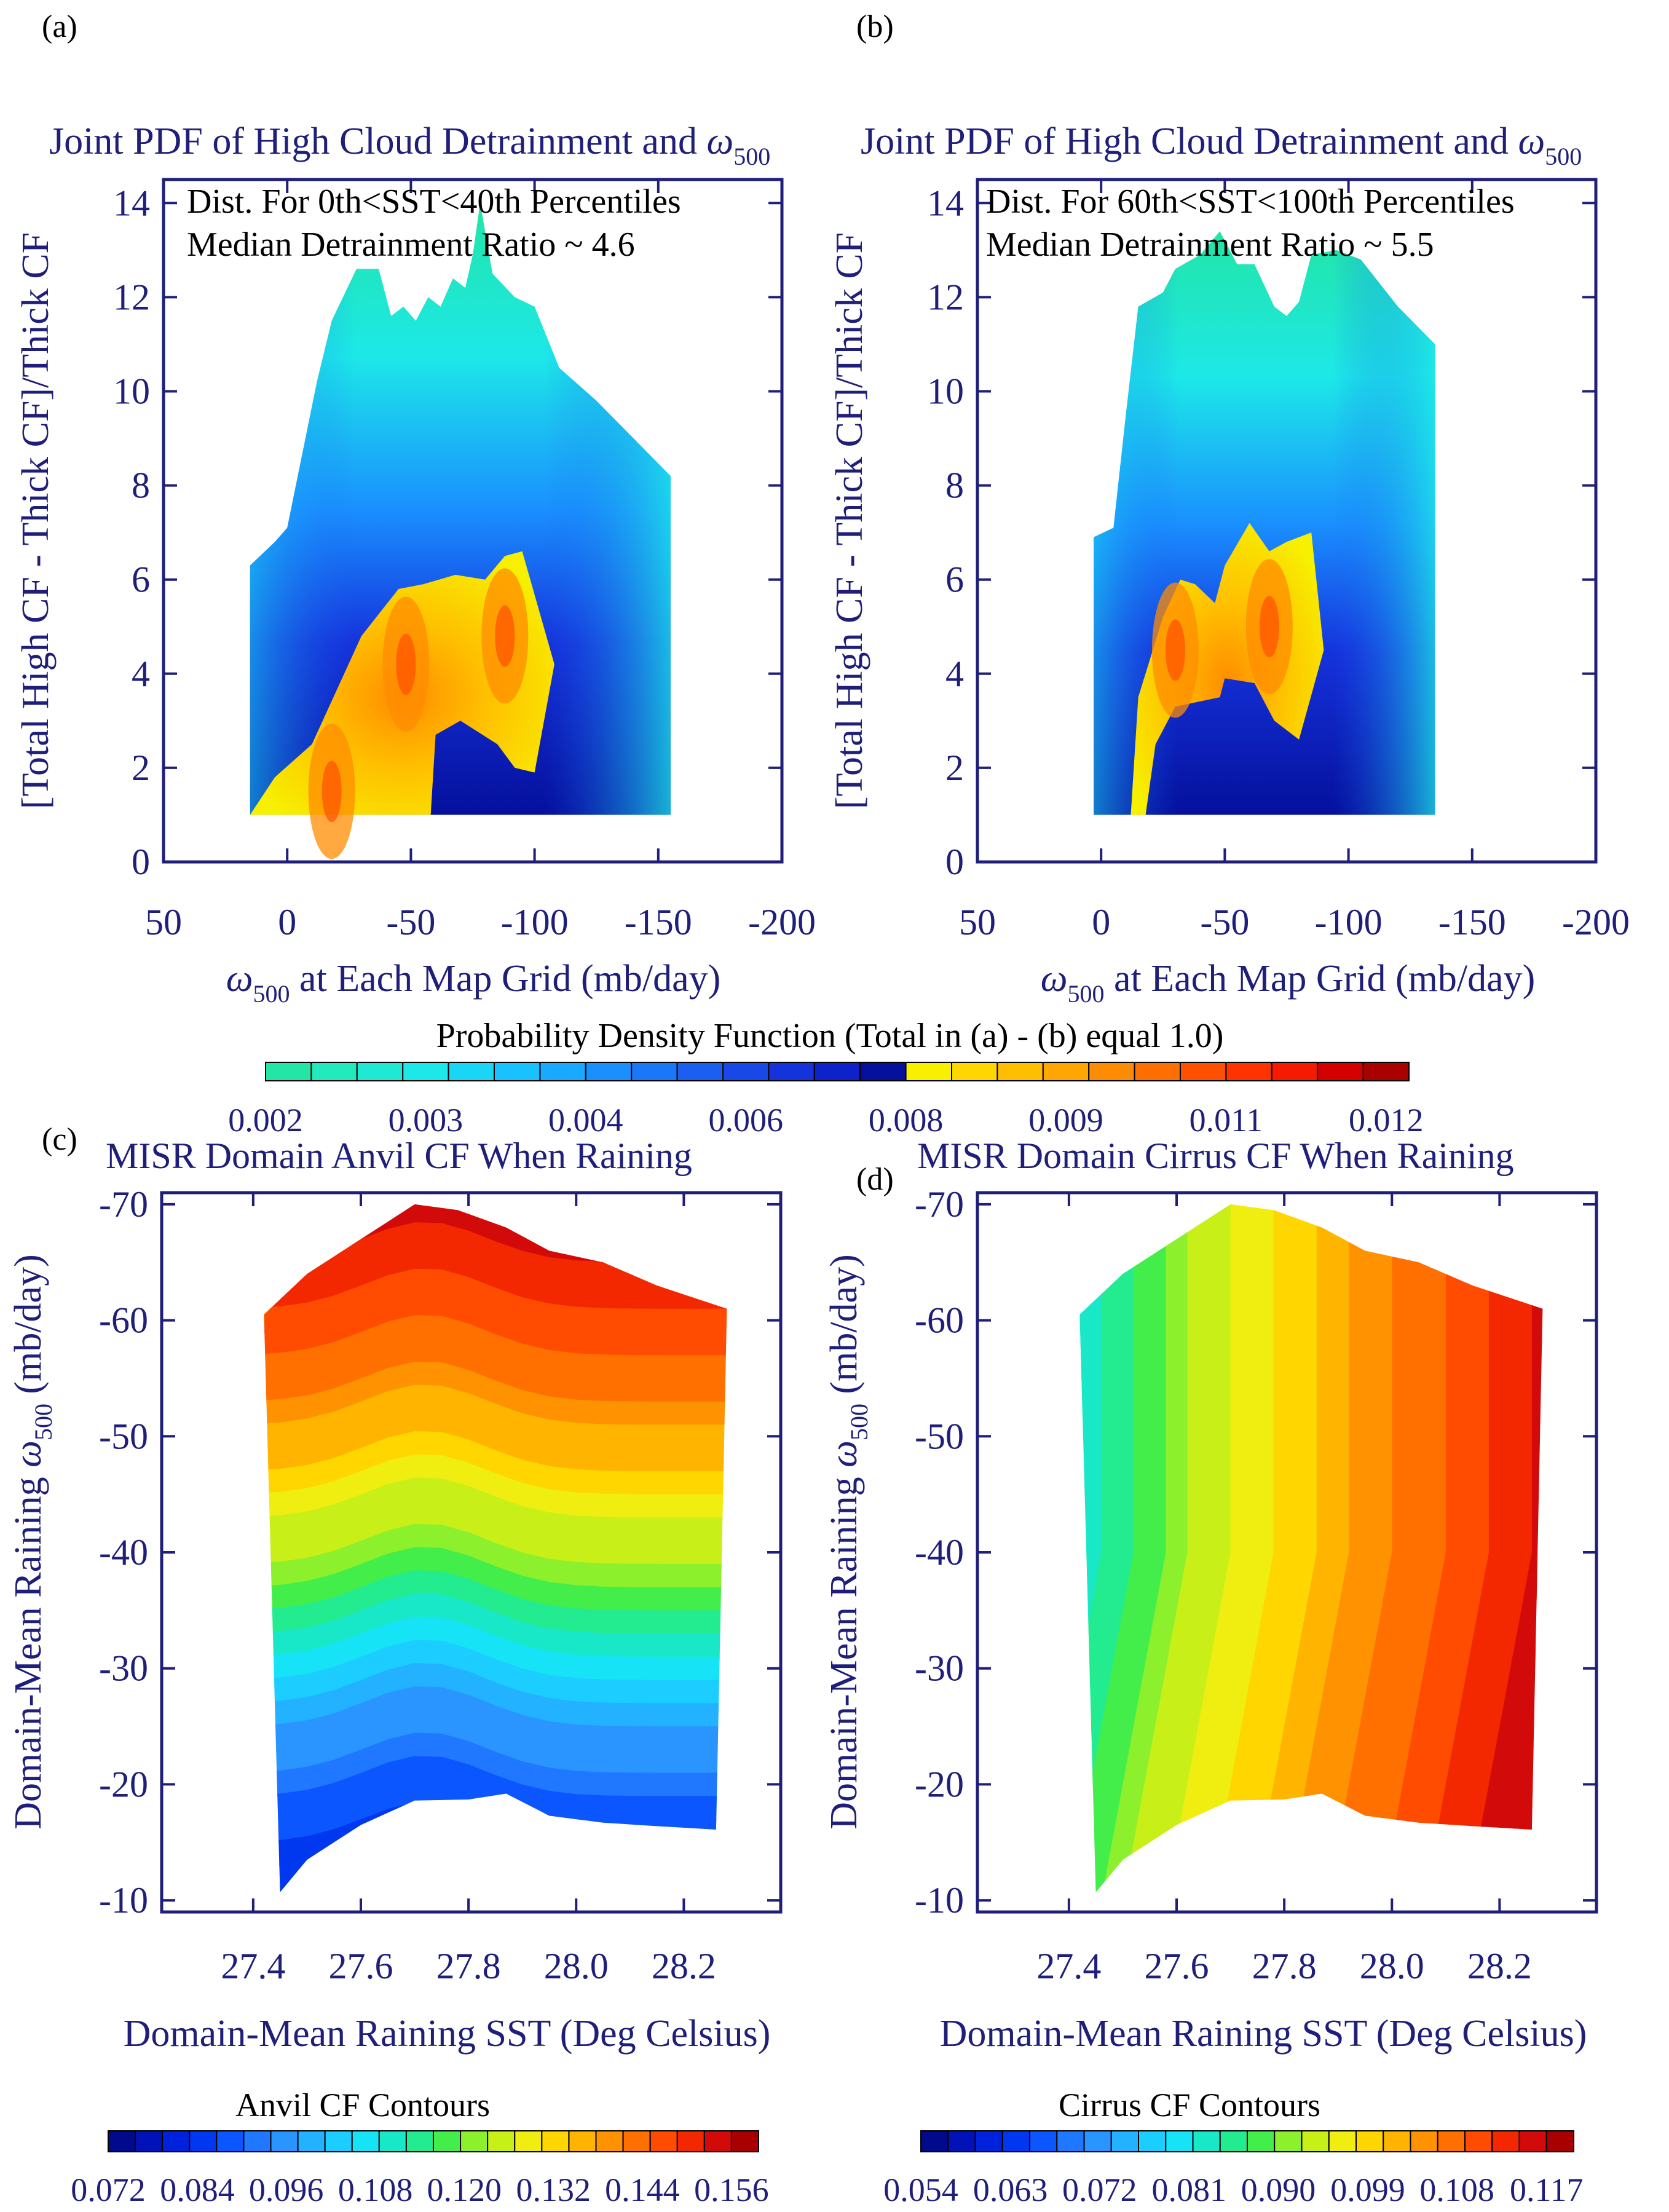  What do you see at coordinates (940, 1321) in the screenshot?
I see `y-tick-label-d: -60` at bounding box center [940, 1321].